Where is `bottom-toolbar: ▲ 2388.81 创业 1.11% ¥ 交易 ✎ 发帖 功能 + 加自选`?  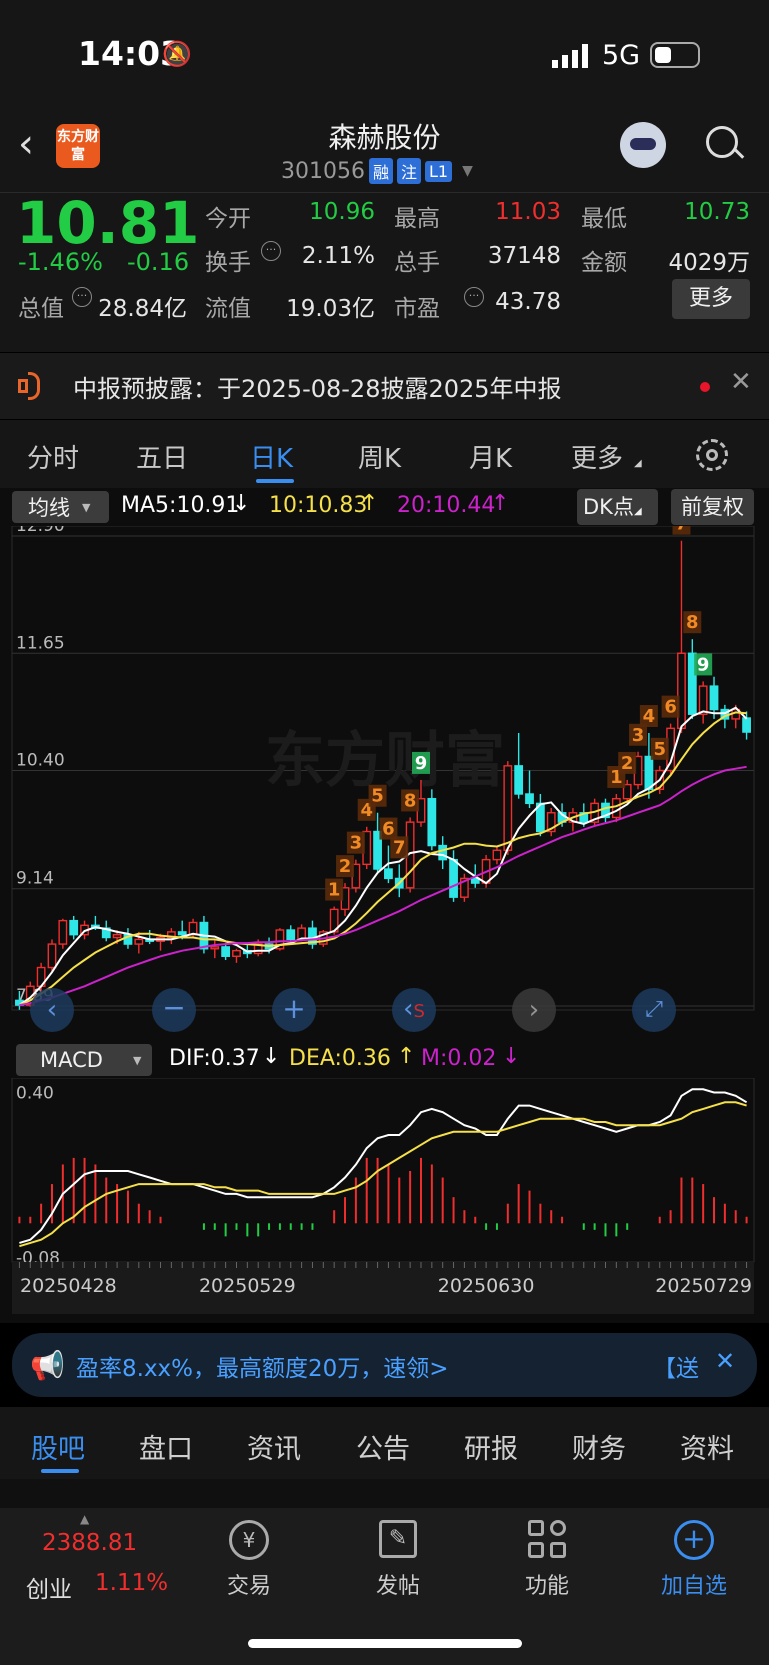
bottom-toolbar: ▲ 2388.81 创业 1.11% ¥ 交易 ✎ 发帖 功能 + 加自选 is located at coordinates (384, 1586).